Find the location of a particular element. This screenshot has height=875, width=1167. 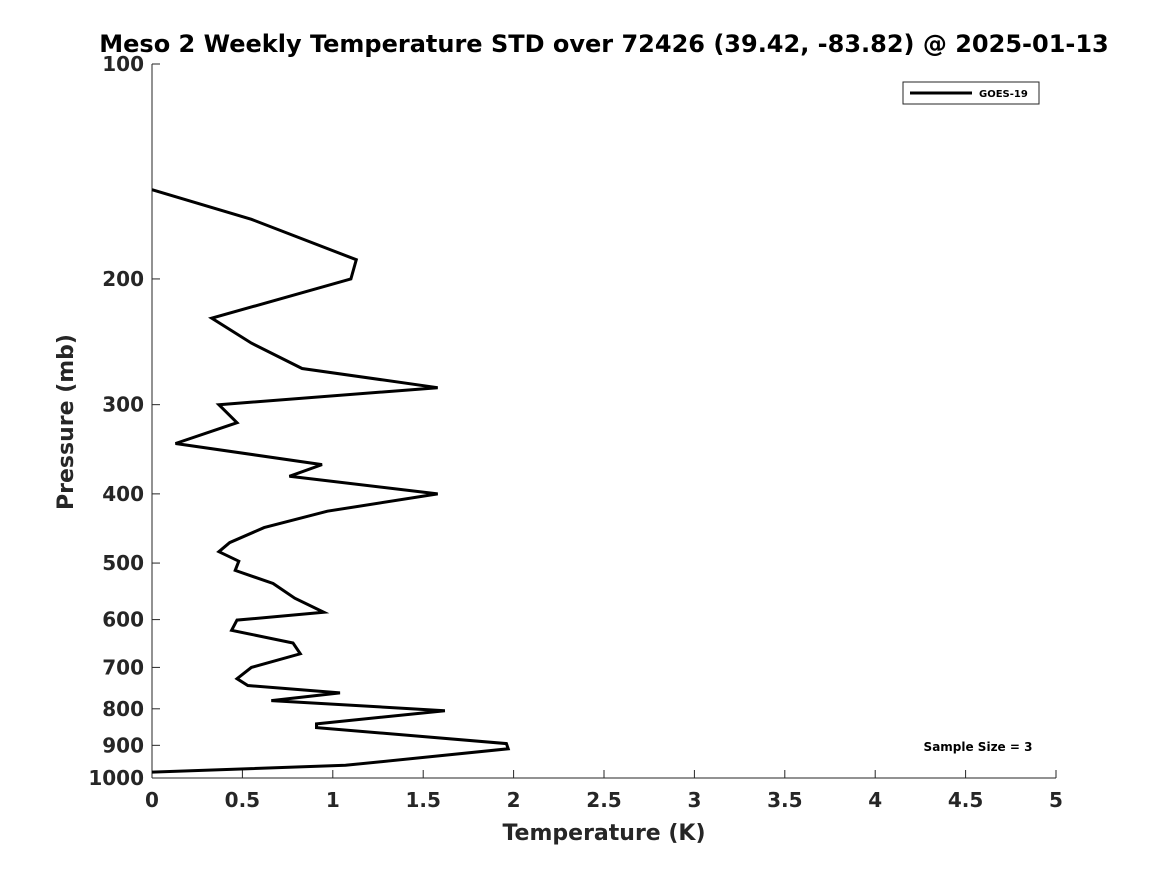

x-tick-label: 4.5 is located at coordinates (965, 800).